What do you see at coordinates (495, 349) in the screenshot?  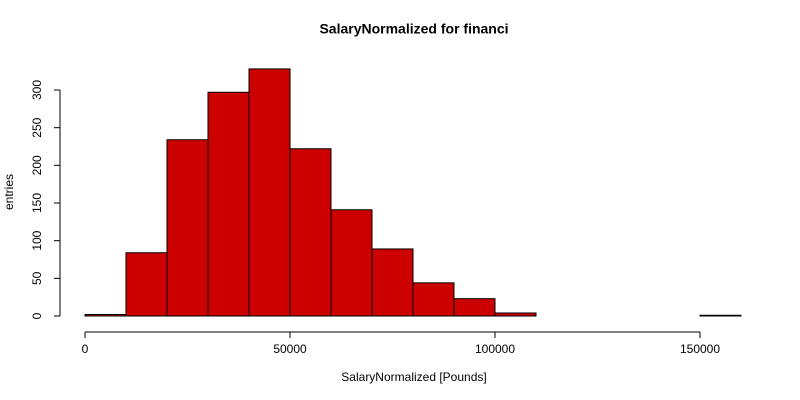 I see `x-tick-label: 100000` at bounding box center [495, 349].